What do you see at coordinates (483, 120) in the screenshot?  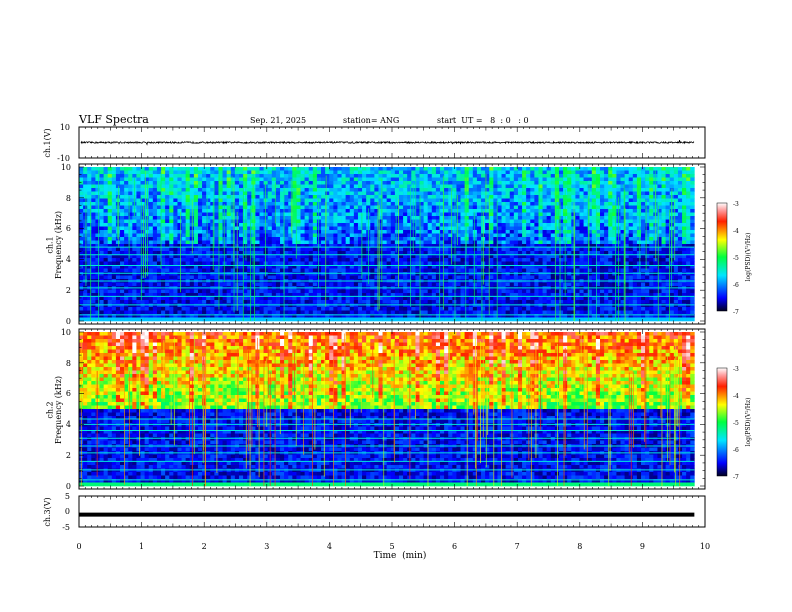 I see `start-ut-label: start UT = 8 : 0 : 0` at bounding box center [483, 120].